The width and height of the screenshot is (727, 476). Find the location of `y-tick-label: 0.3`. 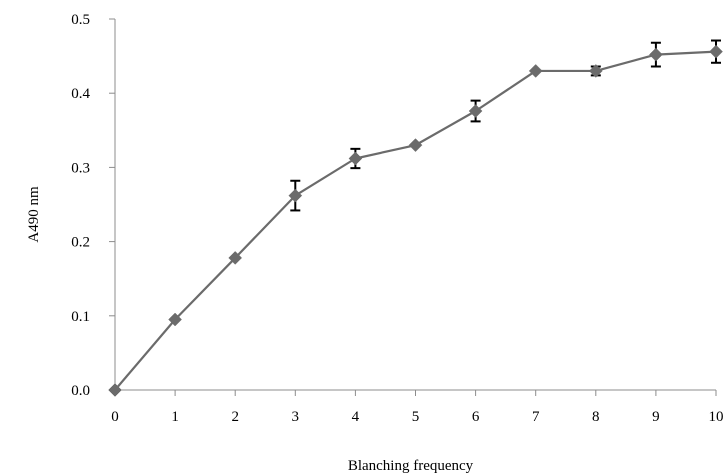

y-tick-label: 0.3 is located at coordinates (80, 168).